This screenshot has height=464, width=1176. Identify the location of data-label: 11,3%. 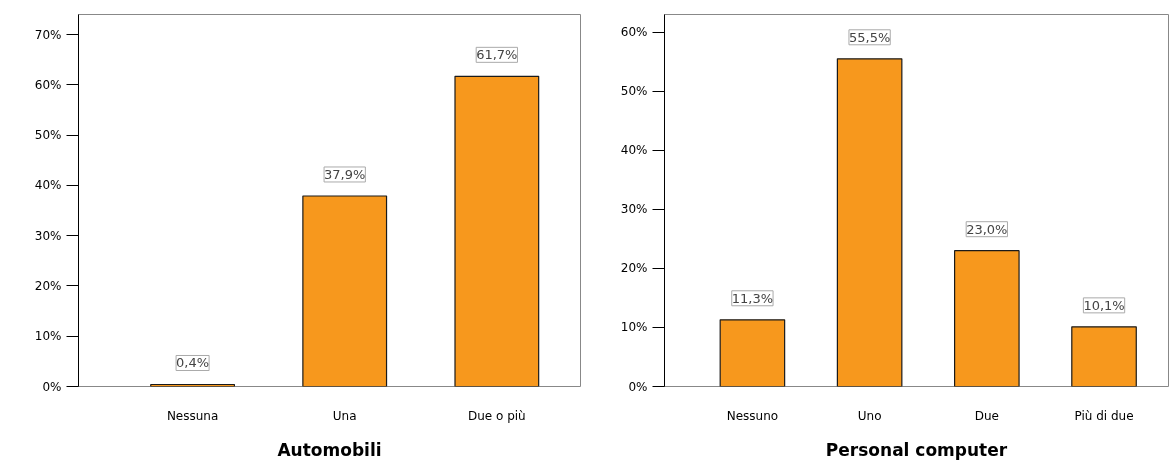
(752, 298).